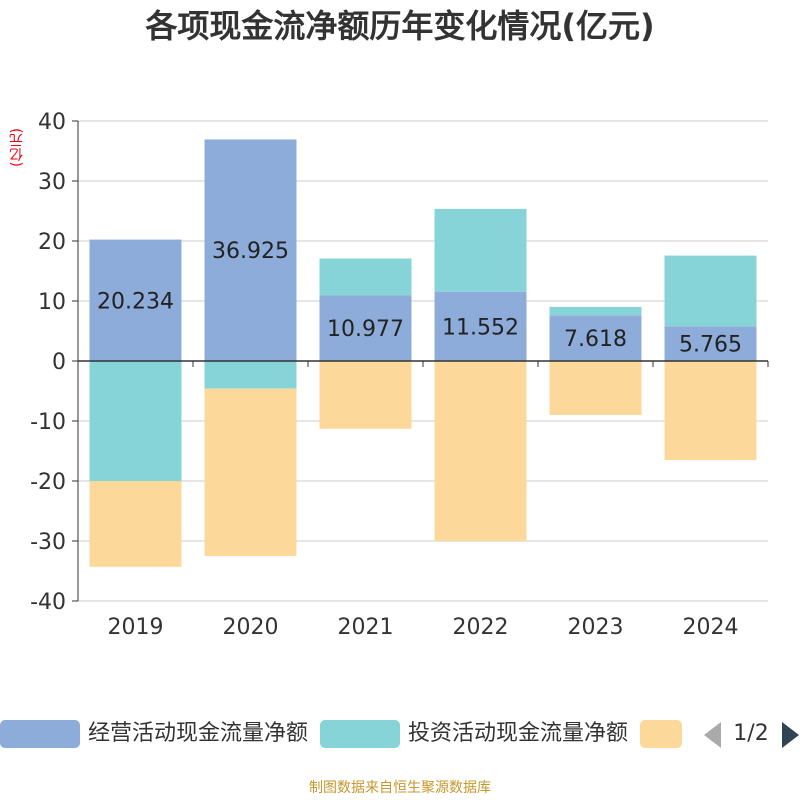  I want to click on legend-page-indicator: 1/2, so click(751, 733).